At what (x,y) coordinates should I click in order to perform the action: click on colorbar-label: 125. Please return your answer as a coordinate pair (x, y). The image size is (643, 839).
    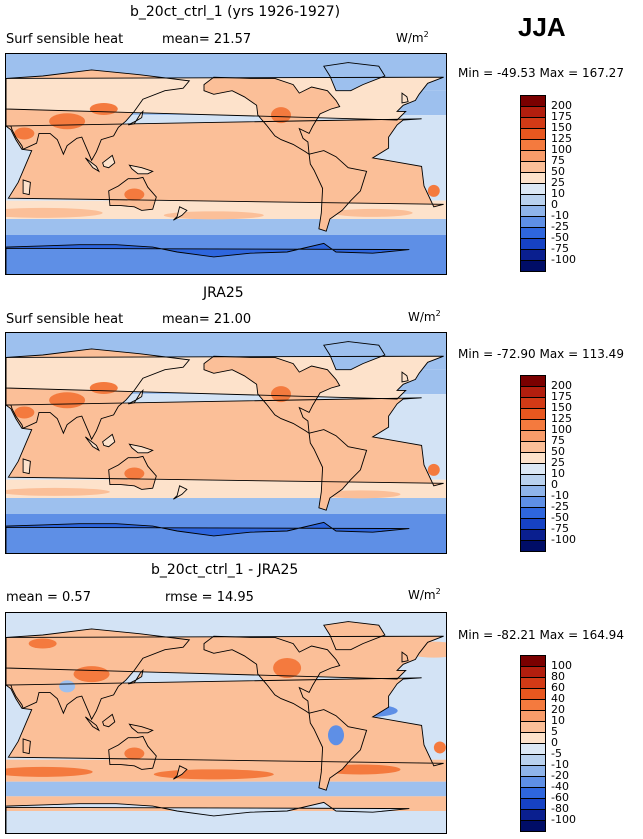
    Looking at the image, I should click on (561, 138).